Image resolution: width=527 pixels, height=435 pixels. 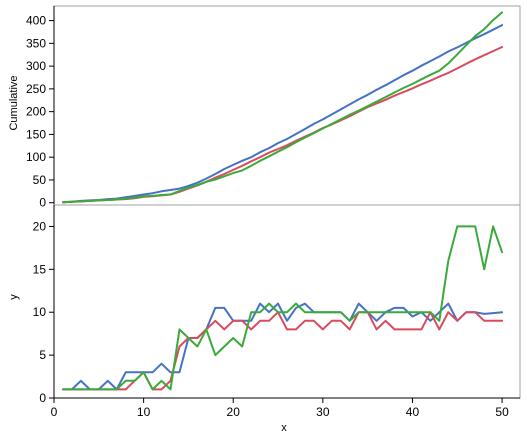 What do you see at coordinates (54, 412) in the screenshot?
I see `x-tick-label: 0` at bounding box center [54, 412].